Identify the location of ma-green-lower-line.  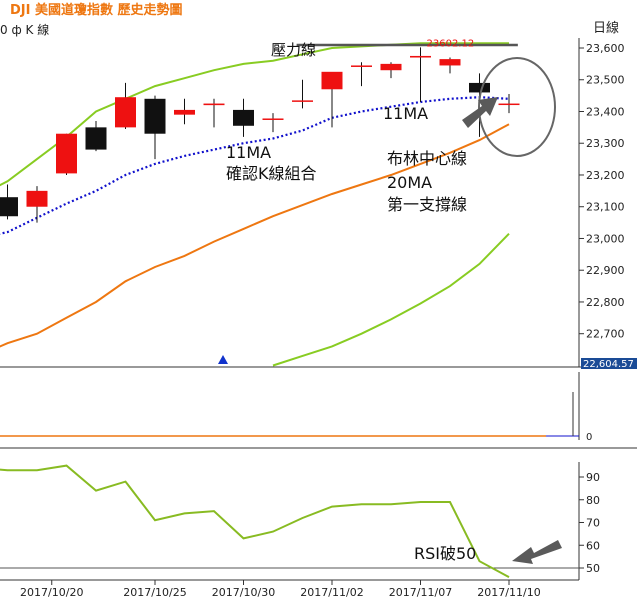
(391, 300).